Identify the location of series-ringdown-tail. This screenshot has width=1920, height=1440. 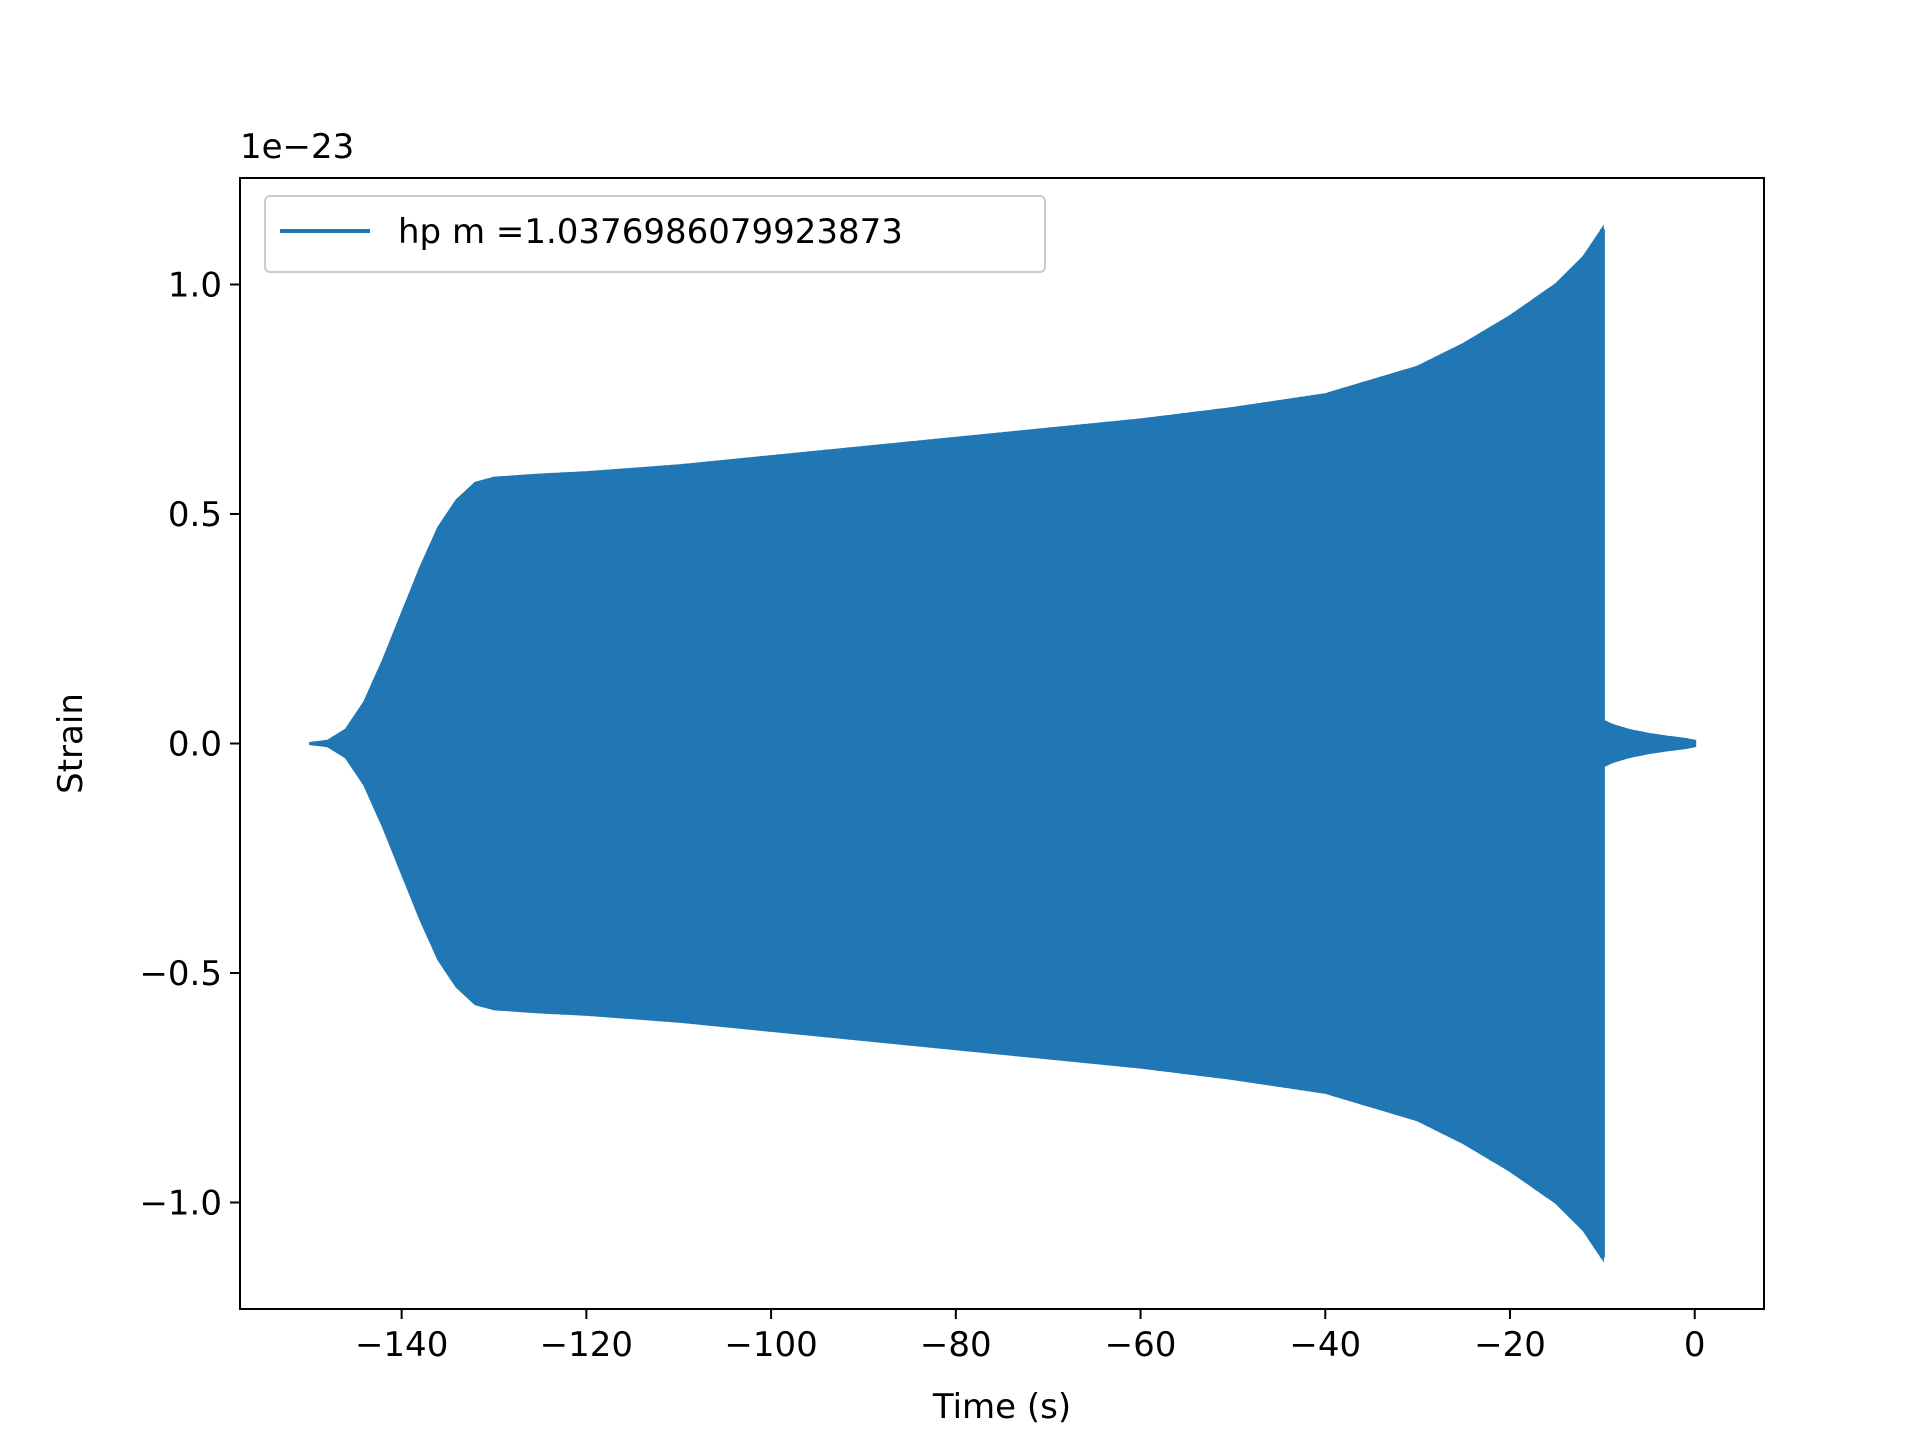
(1648, 743).